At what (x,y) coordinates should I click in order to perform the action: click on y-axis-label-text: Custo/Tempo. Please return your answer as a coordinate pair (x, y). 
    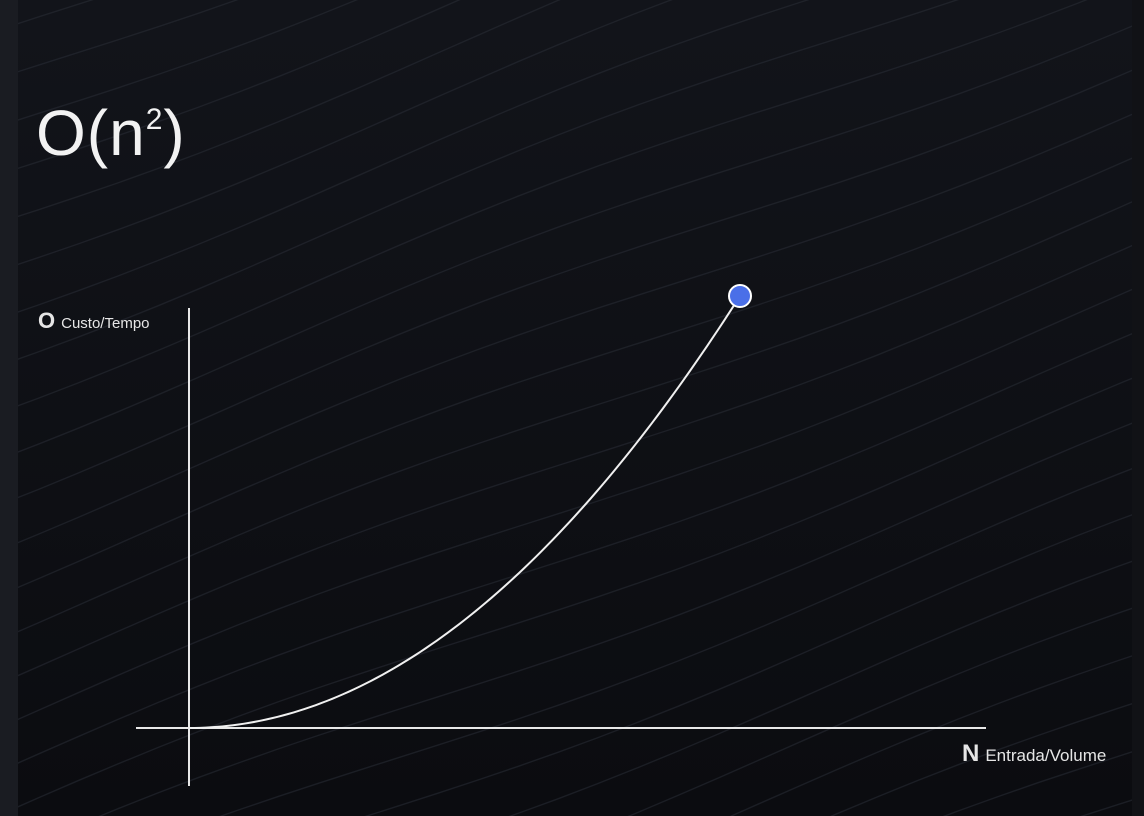
    Looking at the image, I should click on (105, 323).